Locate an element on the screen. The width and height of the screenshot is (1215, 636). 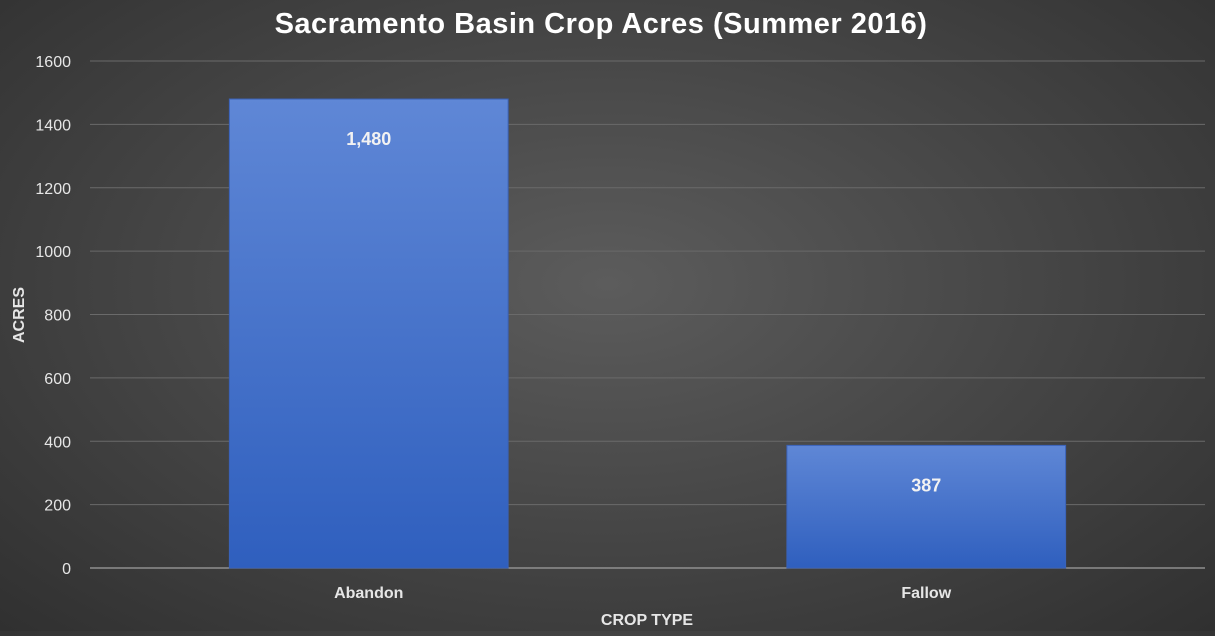
y-tick-label: 1000 is located at coordinates (53, 252).